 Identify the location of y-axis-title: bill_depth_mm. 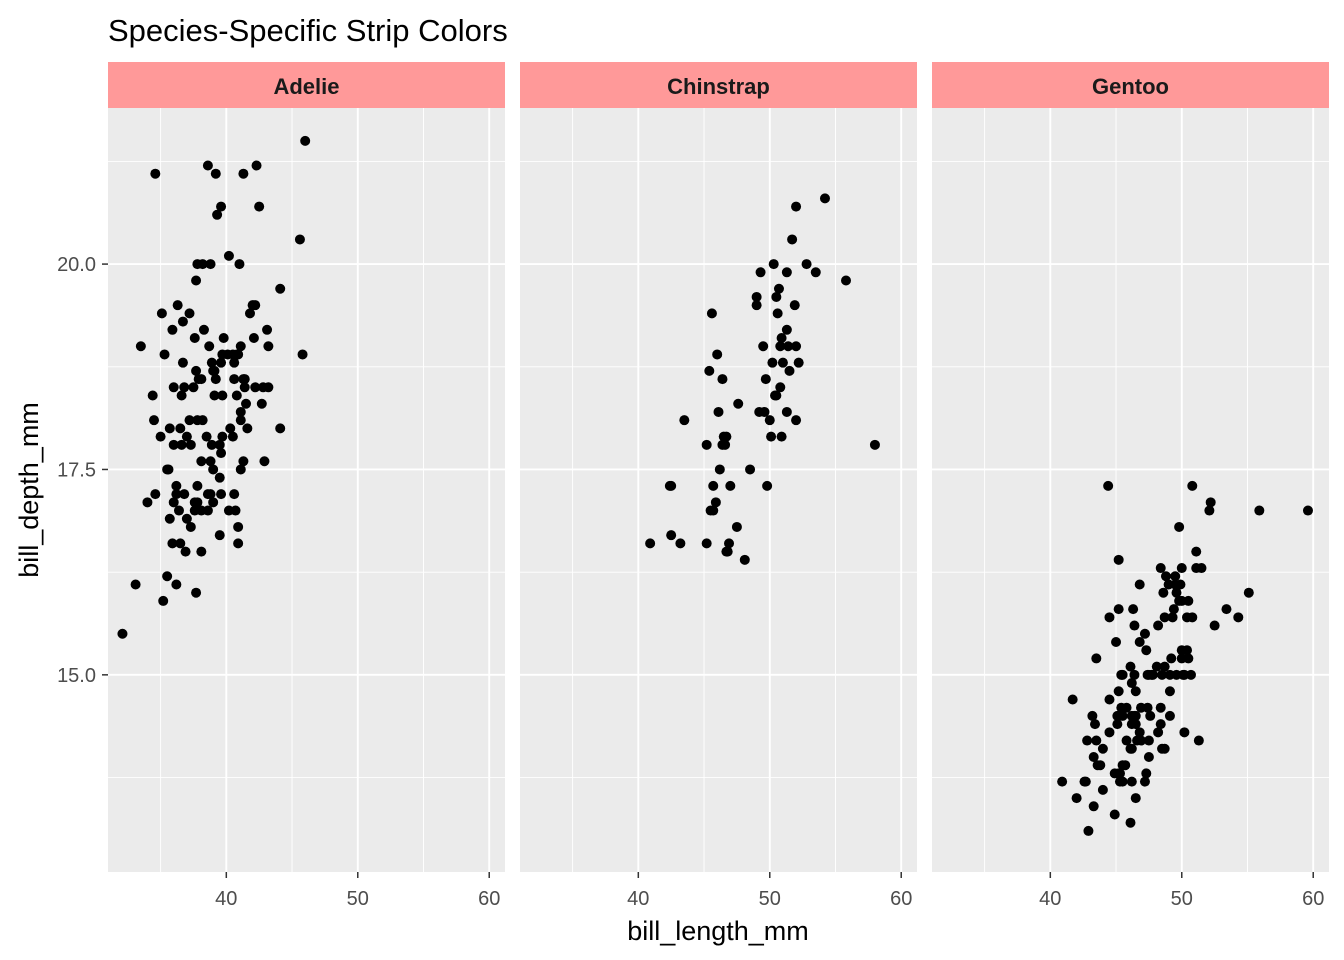
(29, 490).